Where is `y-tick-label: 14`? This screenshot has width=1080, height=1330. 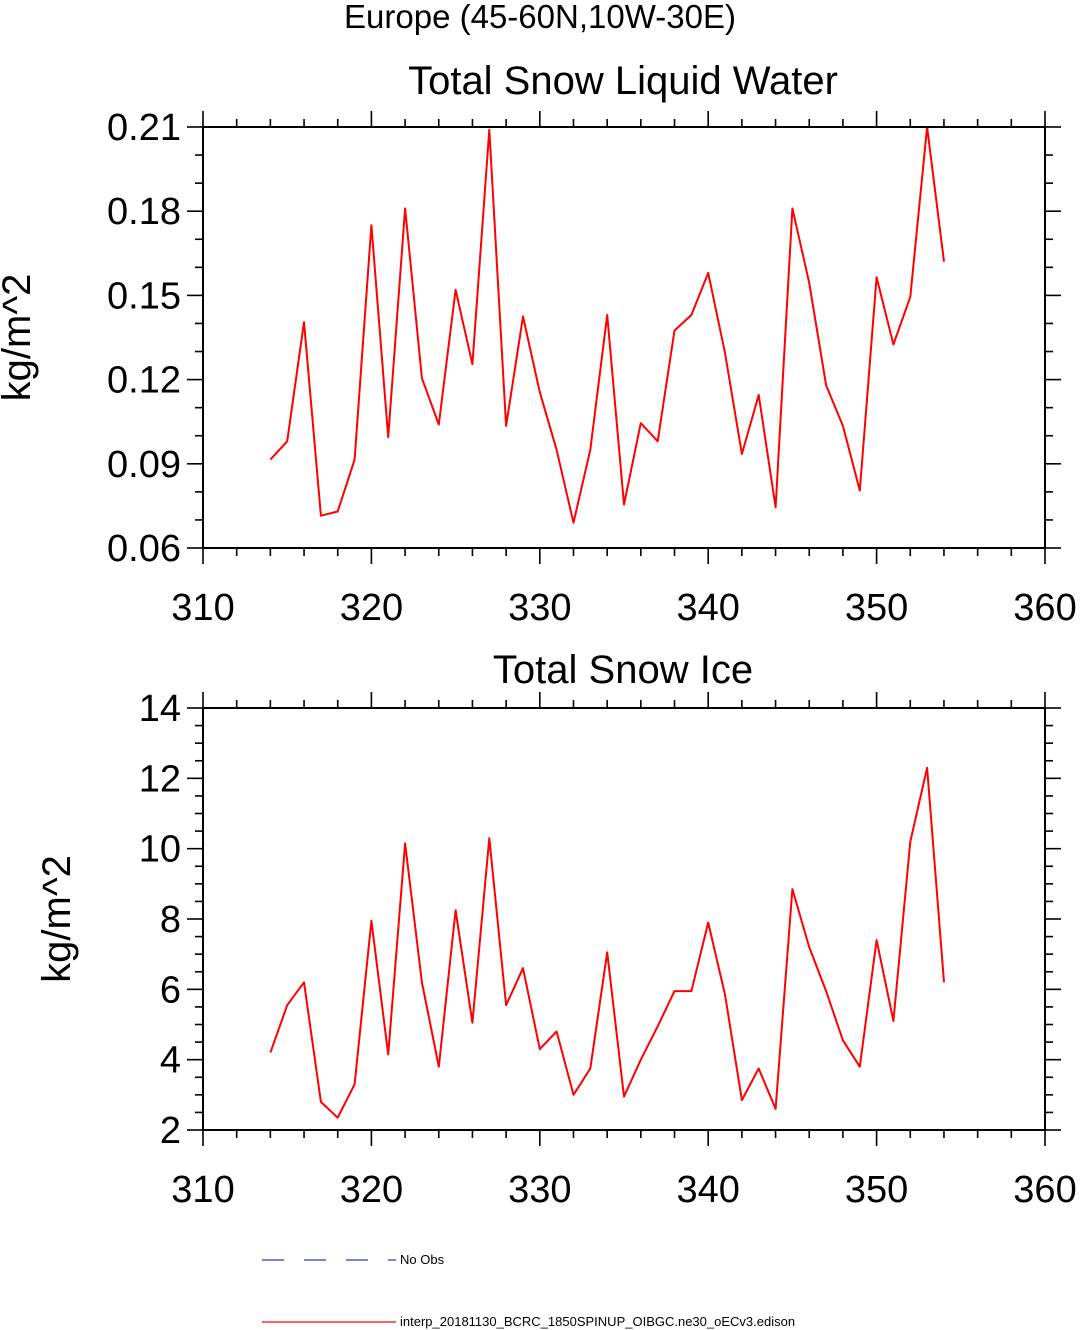
y-tick-label: 14 is located at coordinates (160, 709).